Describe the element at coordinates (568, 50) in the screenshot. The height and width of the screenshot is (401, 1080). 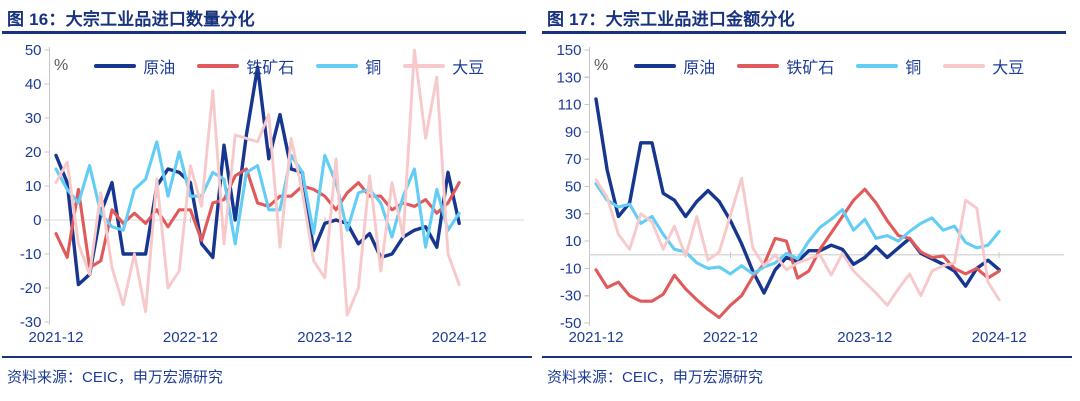
I see `y-tick-label: 150` at that location.